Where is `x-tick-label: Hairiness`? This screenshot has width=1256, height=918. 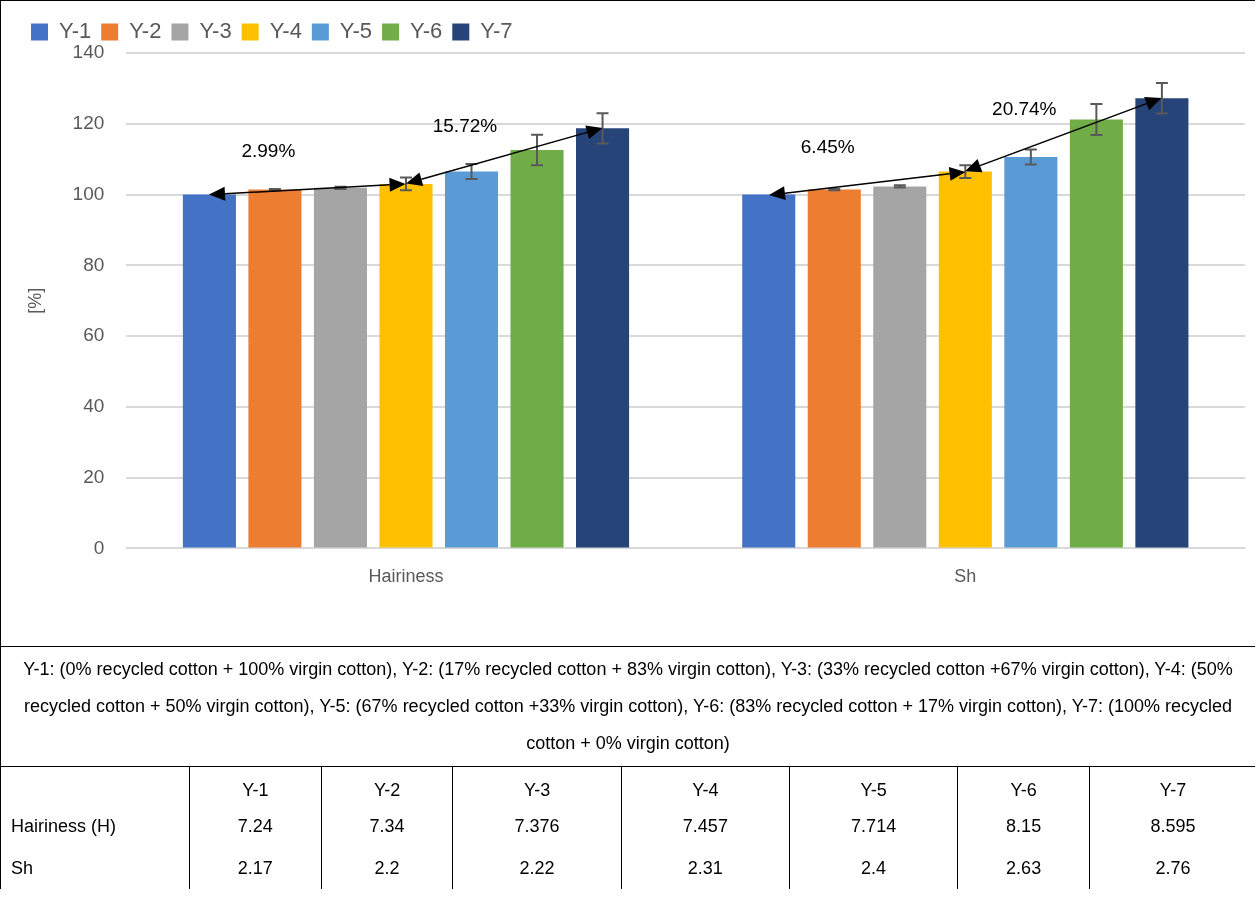 x-tick-label: Hairiness is located at coordinates (406, 576).